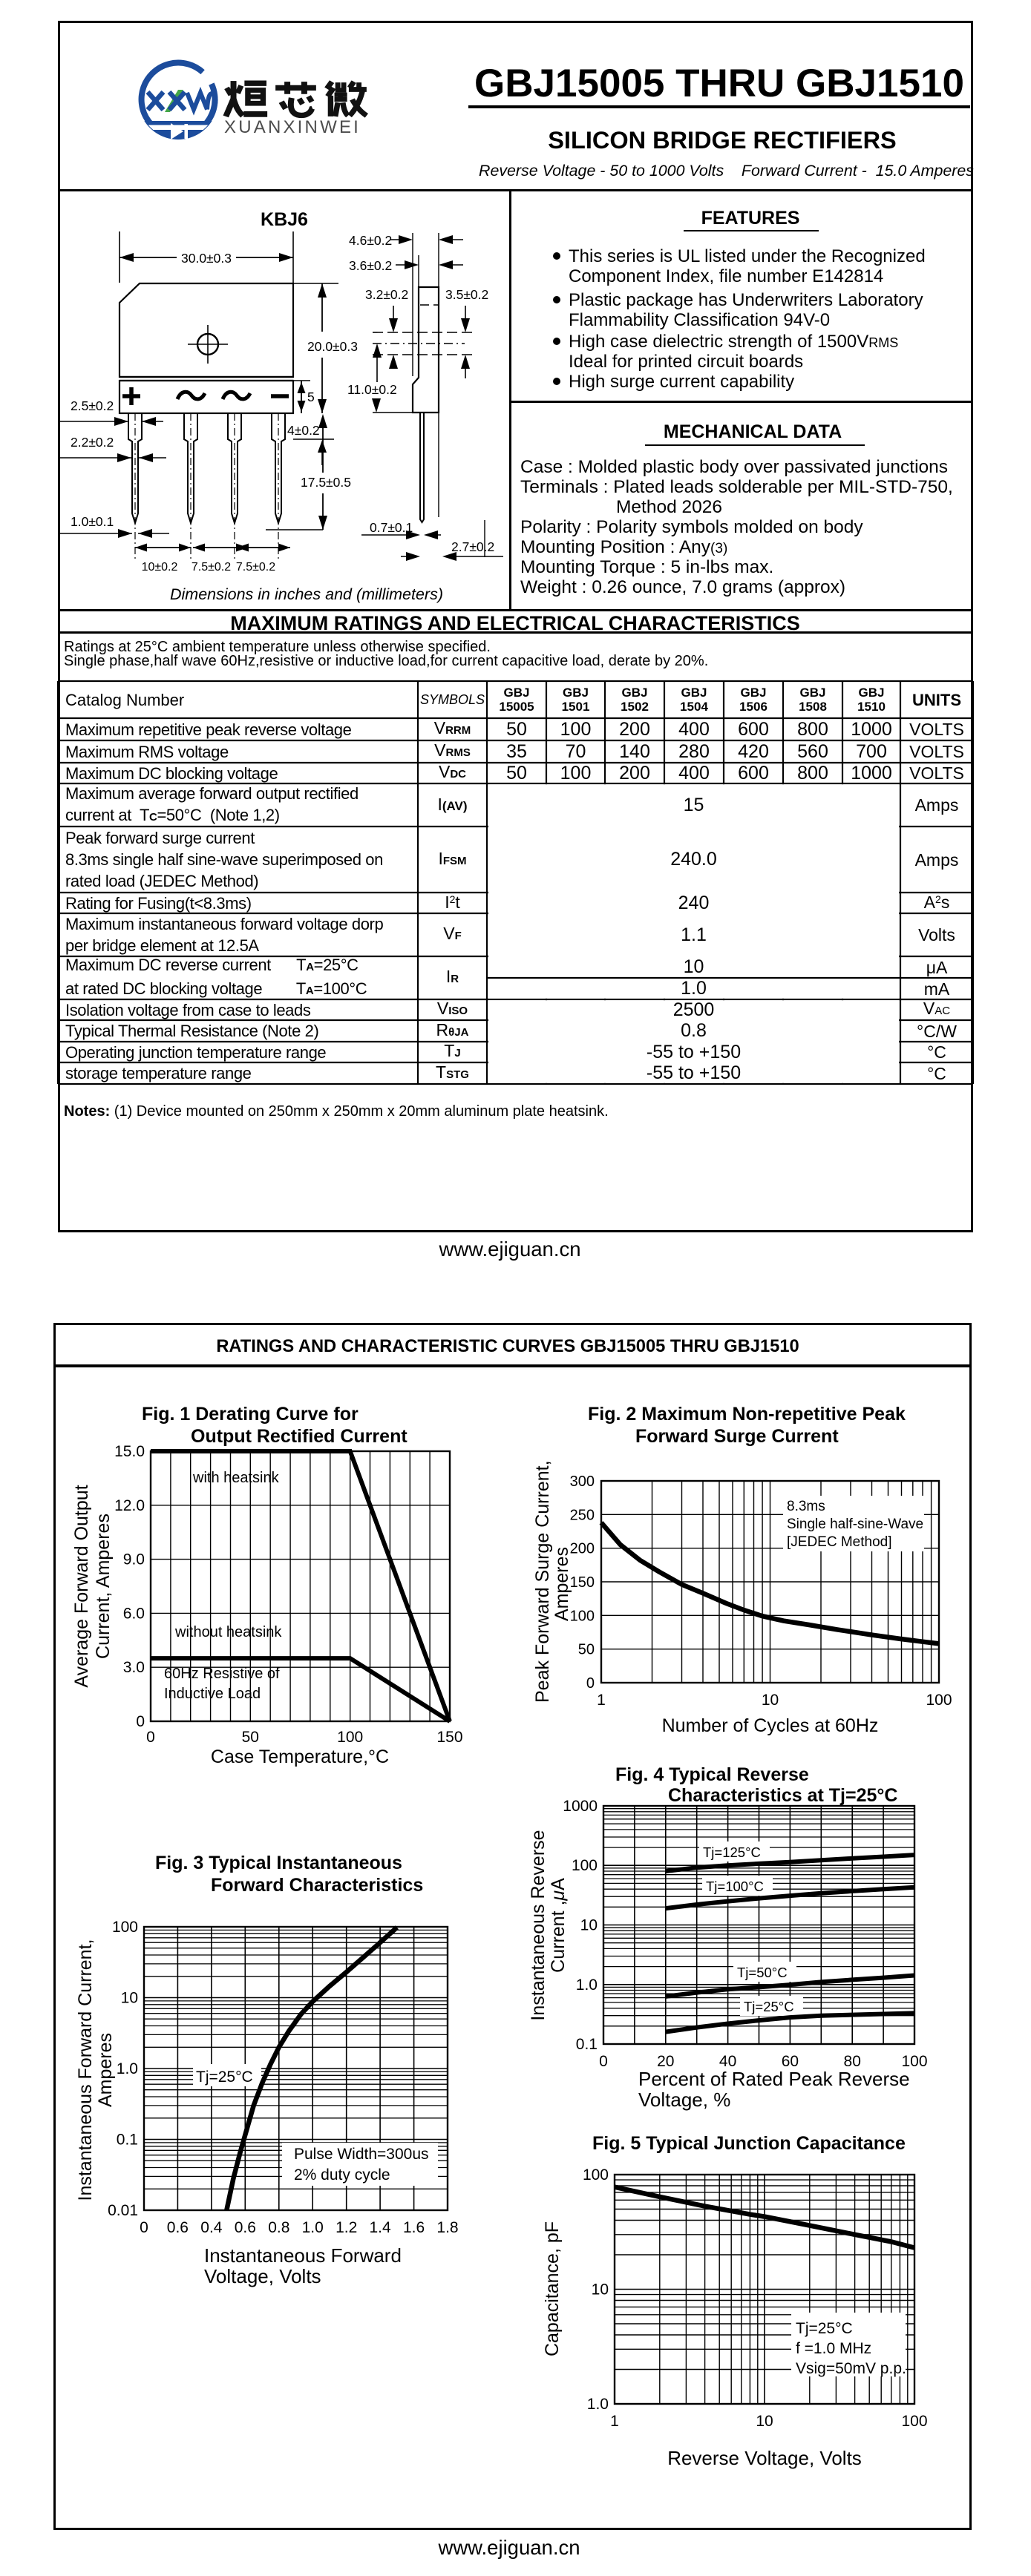  I want to click on svg-text: 1.0±0.1, so click(92, 521).